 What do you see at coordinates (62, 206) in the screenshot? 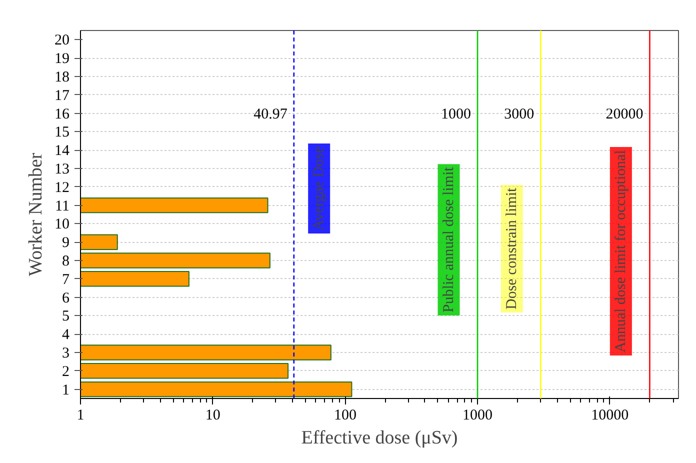
I see `y-tick-label: 11` at bounding box center [62, 206].